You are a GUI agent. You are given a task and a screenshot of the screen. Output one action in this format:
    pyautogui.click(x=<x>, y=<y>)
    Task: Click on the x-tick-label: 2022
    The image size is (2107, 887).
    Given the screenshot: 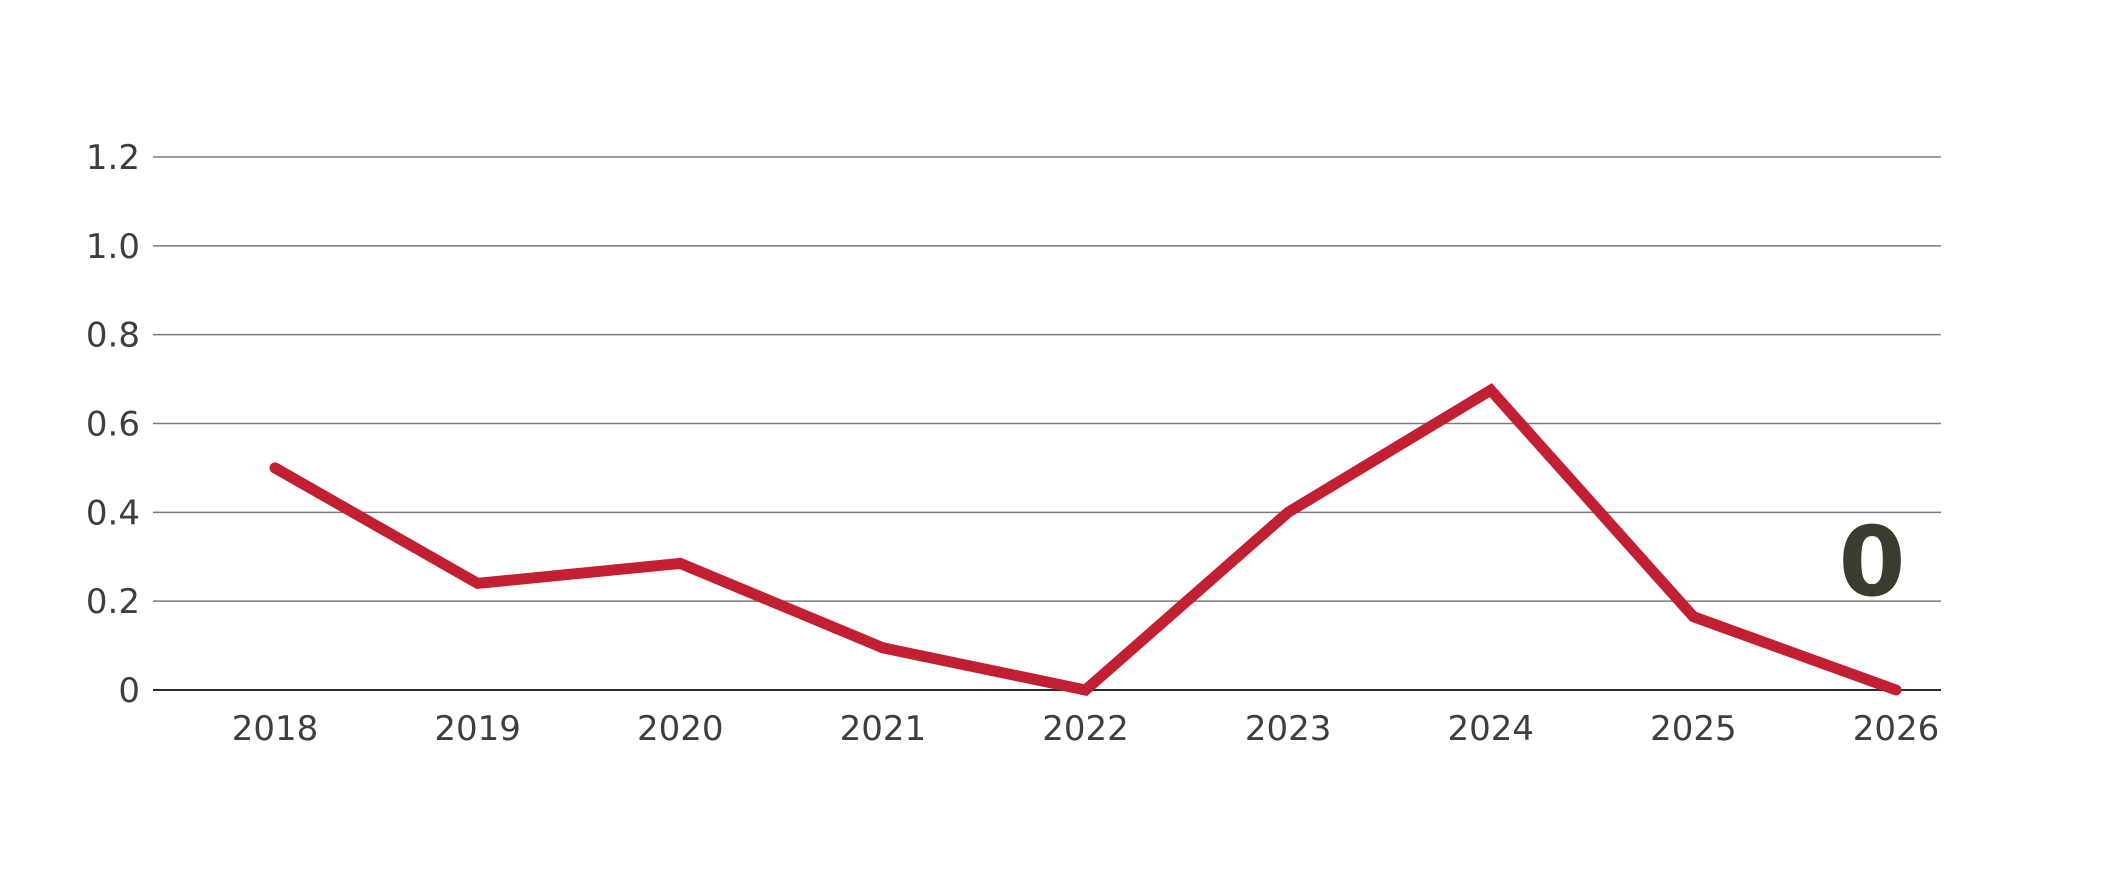 What is the action you would take?
    pyautogui.click(x=1085, y=729)
    